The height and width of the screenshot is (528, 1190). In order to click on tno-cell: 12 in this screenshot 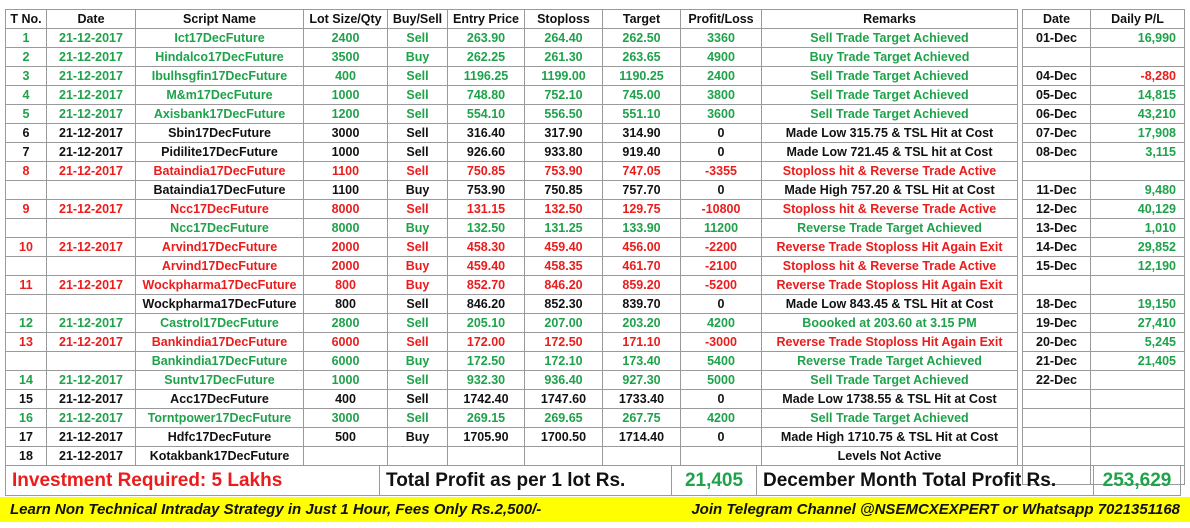, I will do `click(26, 323)`.